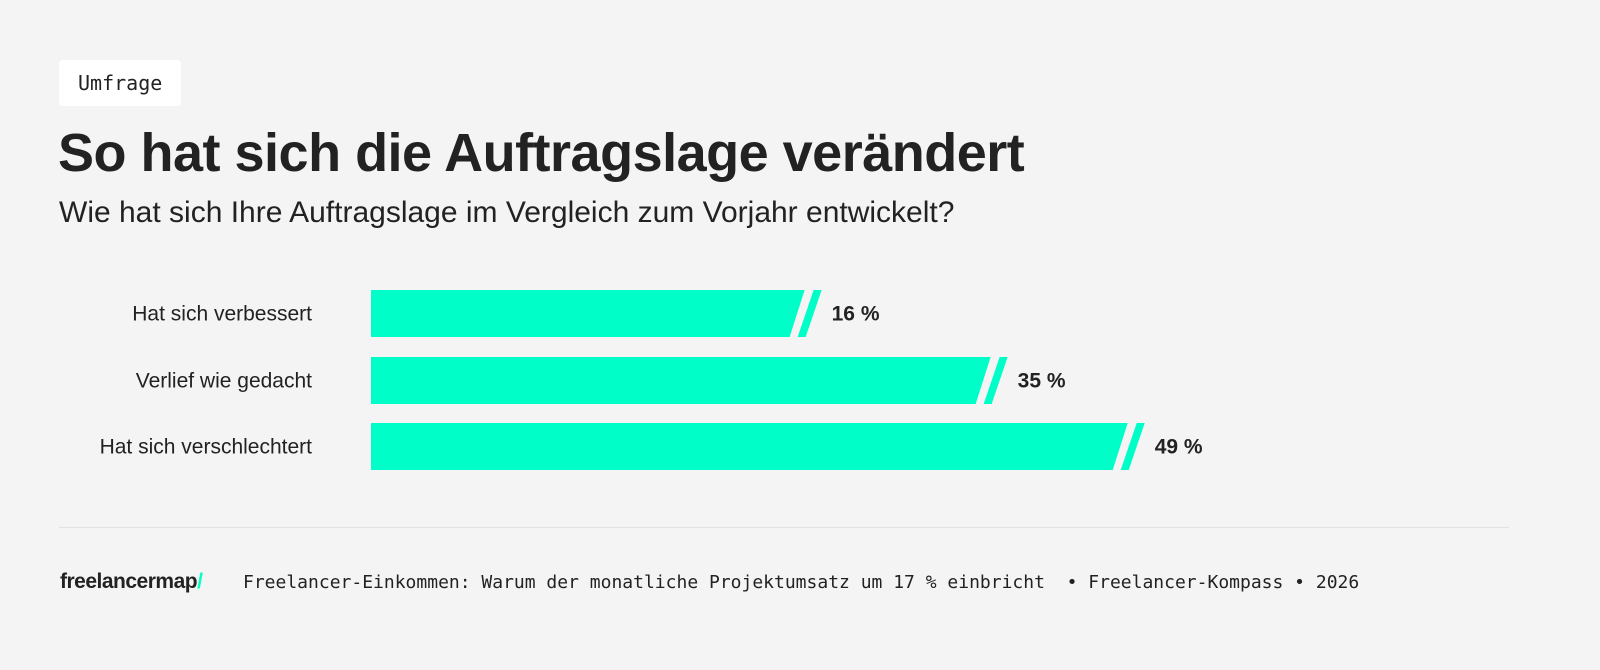 Image resolution: width=1600 pixels, height=670 pixels. Describe the element at coordinates (856, 314) in the screenshot. I see `value-label: 16 %` at that location.